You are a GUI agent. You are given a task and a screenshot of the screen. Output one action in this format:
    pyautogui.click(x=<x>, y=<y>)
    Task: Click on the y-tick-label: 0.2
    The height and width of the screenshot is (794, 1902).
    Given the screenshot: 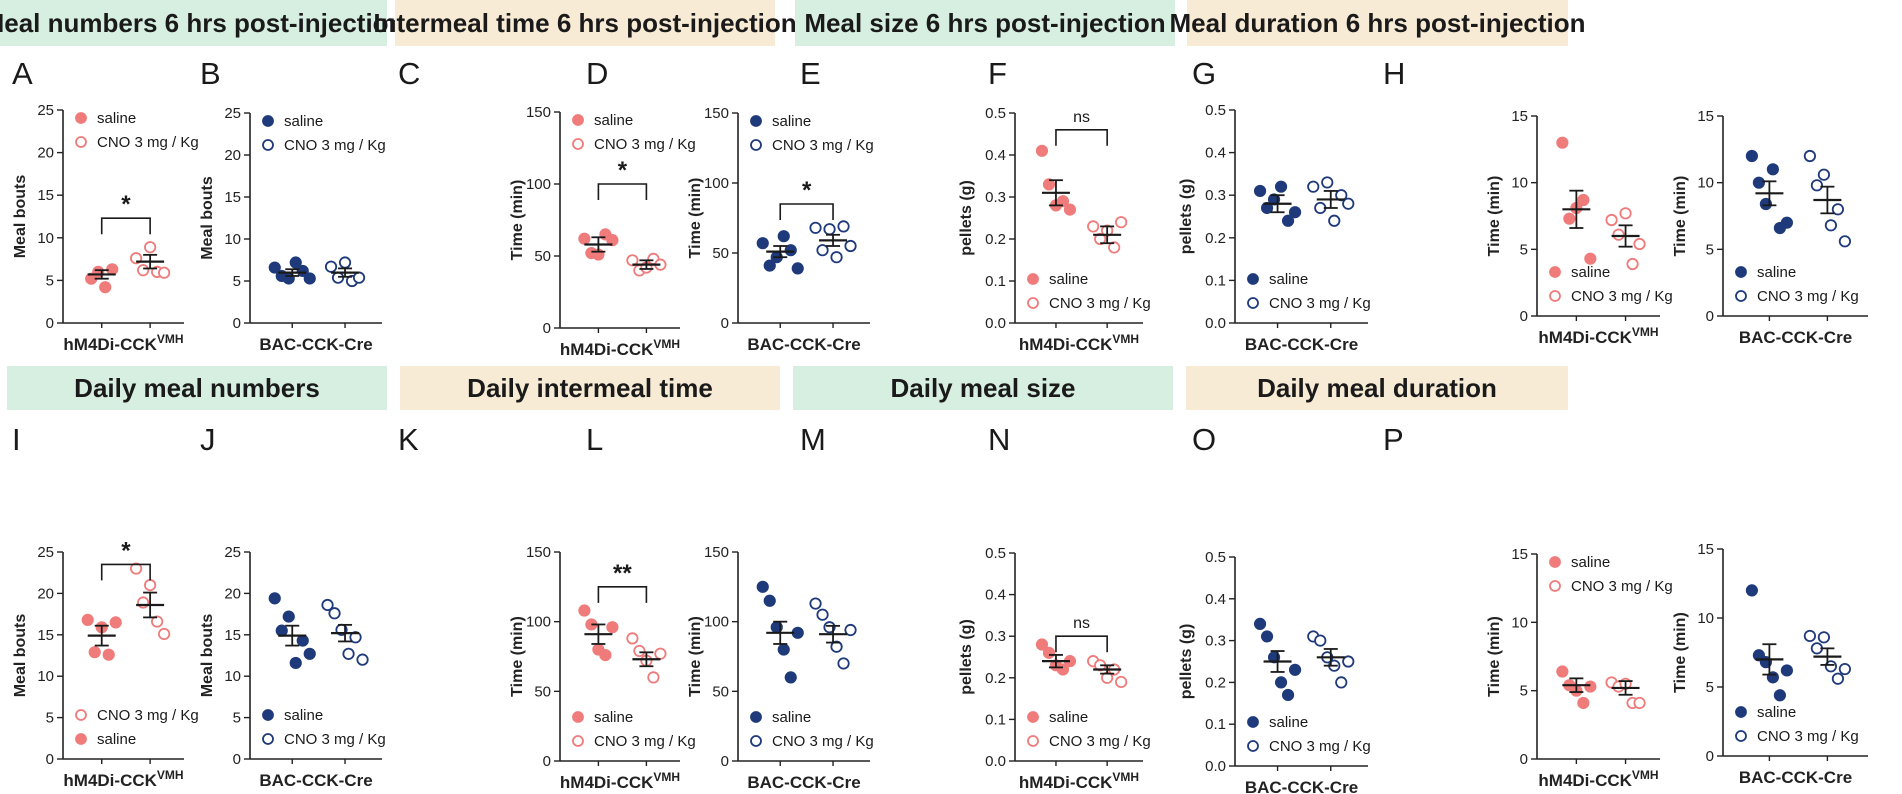 What is the action you would take?
    pyautogui.click(x=995, y=239)
    